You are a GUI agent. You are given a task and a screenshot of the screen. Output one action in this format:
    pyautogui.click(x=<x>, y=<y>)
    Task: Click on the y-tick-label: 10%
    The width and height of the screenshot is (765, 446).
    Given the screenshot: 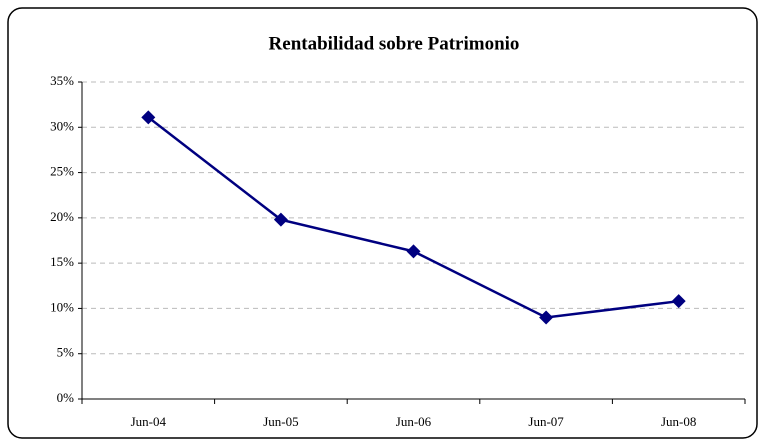 What is the action you would take?
    pyautogui.click(x=62, y=306)
    